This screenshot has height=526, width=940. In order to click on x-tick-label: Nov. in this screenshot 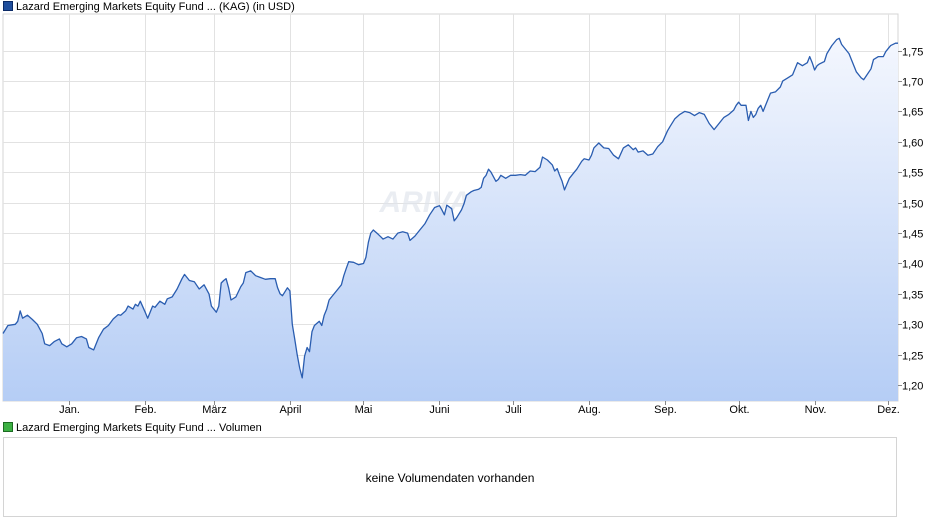, I will do `click(816, 410)`.